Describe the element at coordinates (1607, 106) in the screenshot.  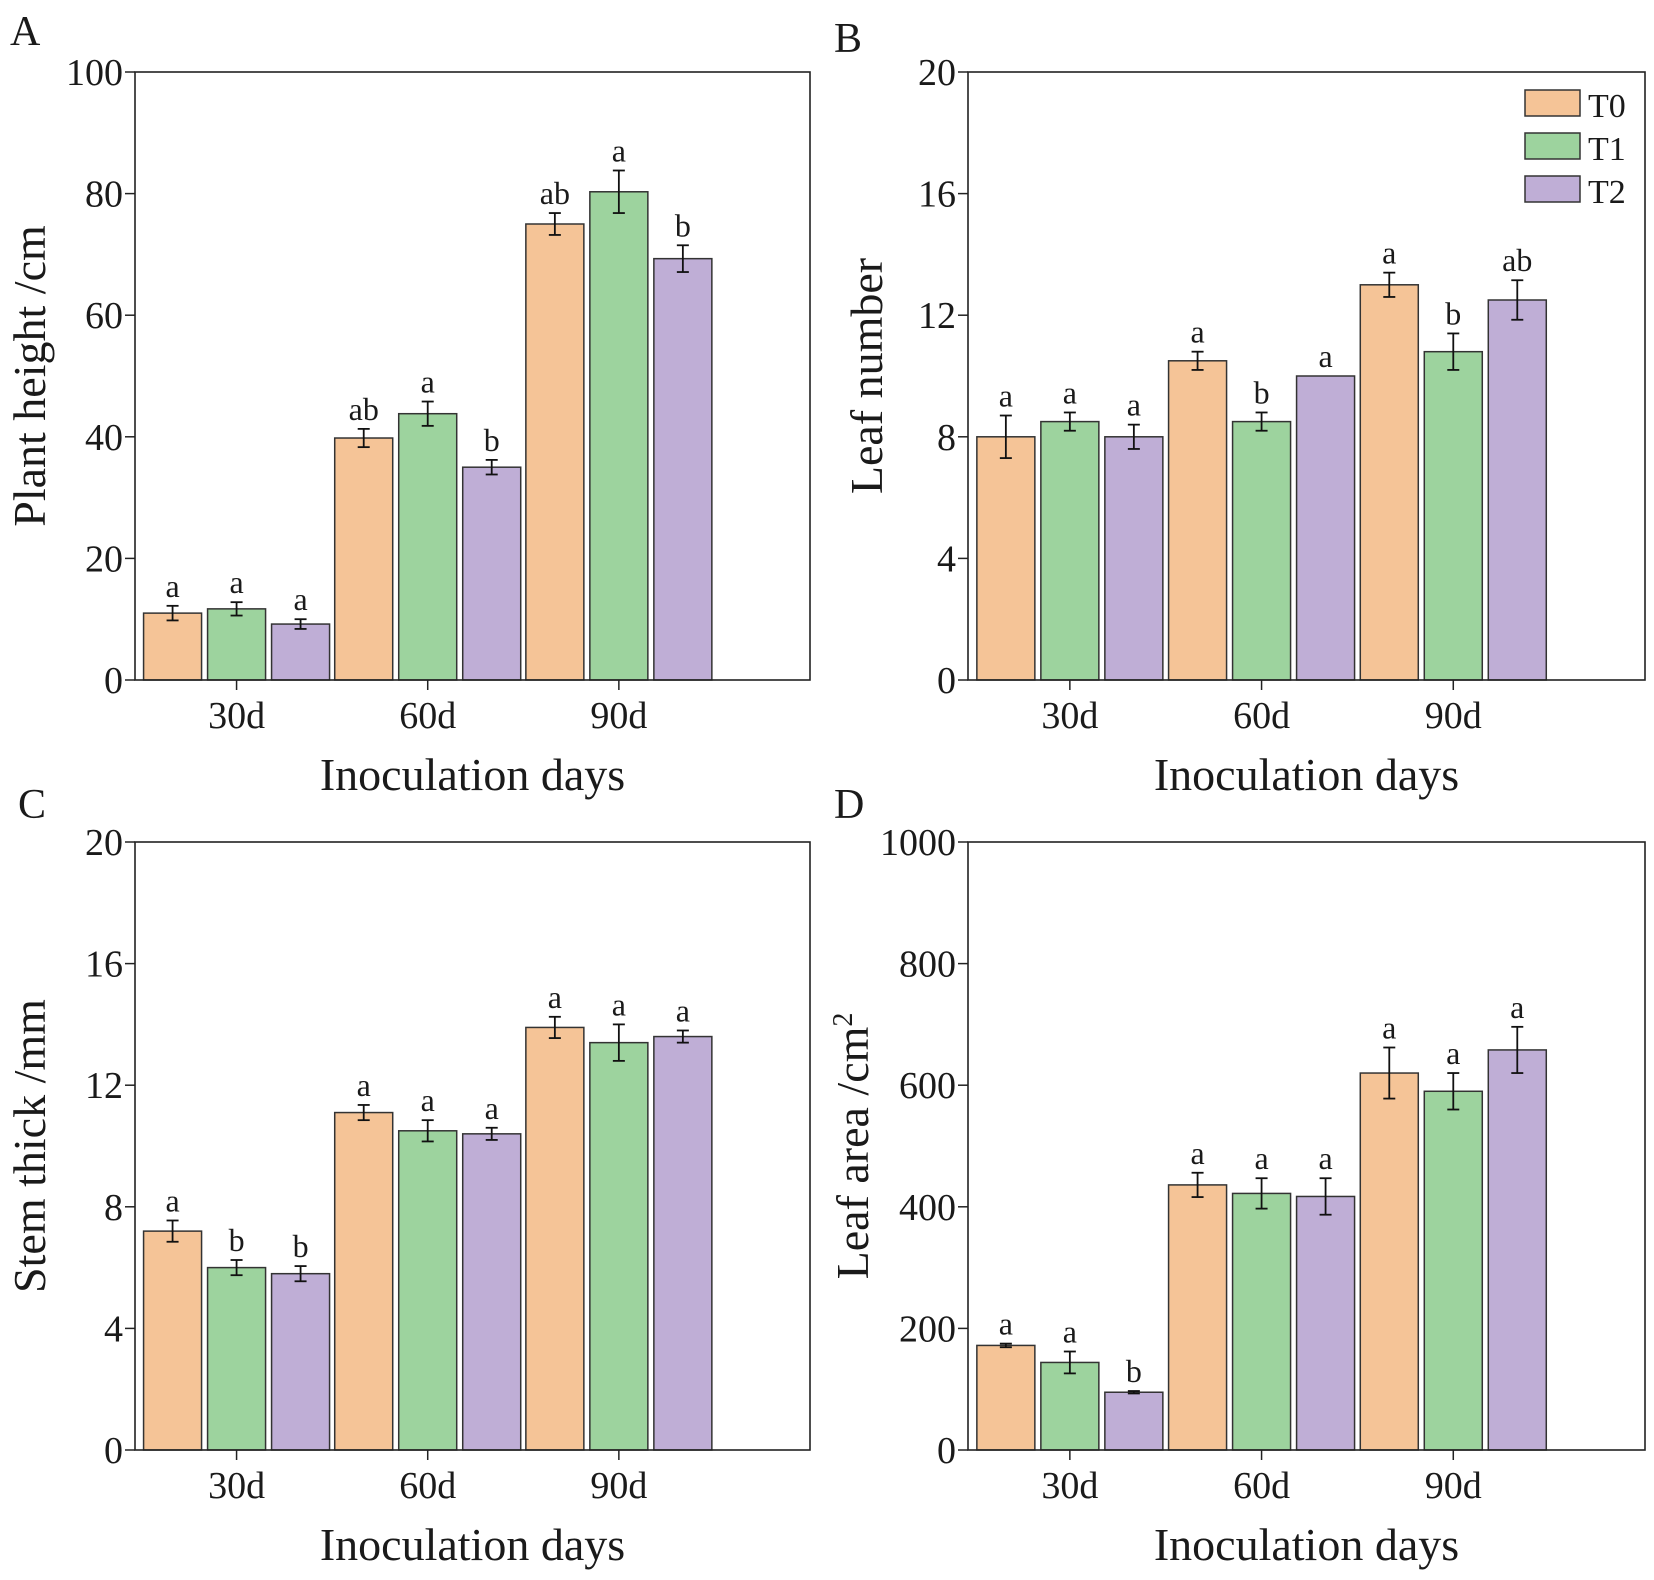
I see `legend-label-t0: T0` at that location.